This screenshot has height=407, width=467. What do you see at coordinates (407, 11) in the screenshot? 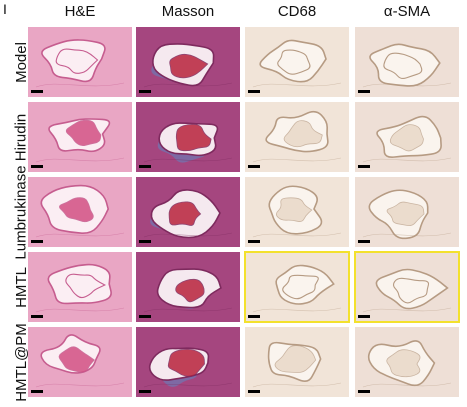
I see `column-header-alpha-sma: α-SMA` at bounding box center [407, 11].